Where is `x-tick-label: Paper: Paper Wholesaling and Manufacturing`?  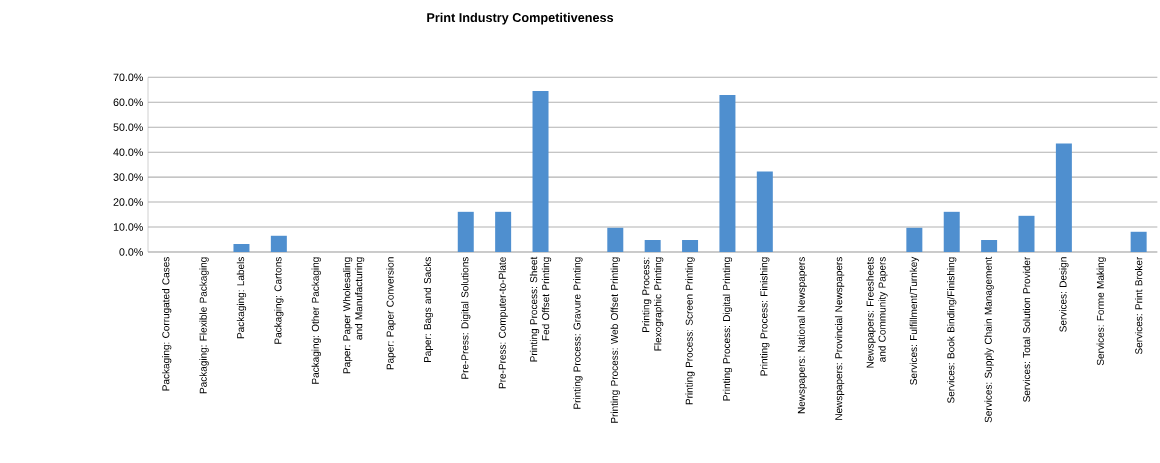 x-tick-label: Paper: Paper Wholesaling and Manufacturing is located at coordinates (353, 315).